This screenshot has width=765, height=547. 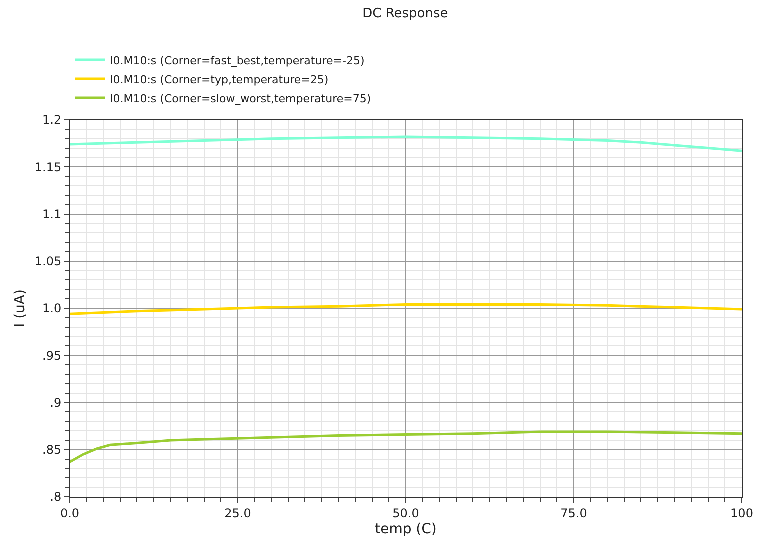 I want to click on y-tick-label: 1.2, so click(x=52, y=120).